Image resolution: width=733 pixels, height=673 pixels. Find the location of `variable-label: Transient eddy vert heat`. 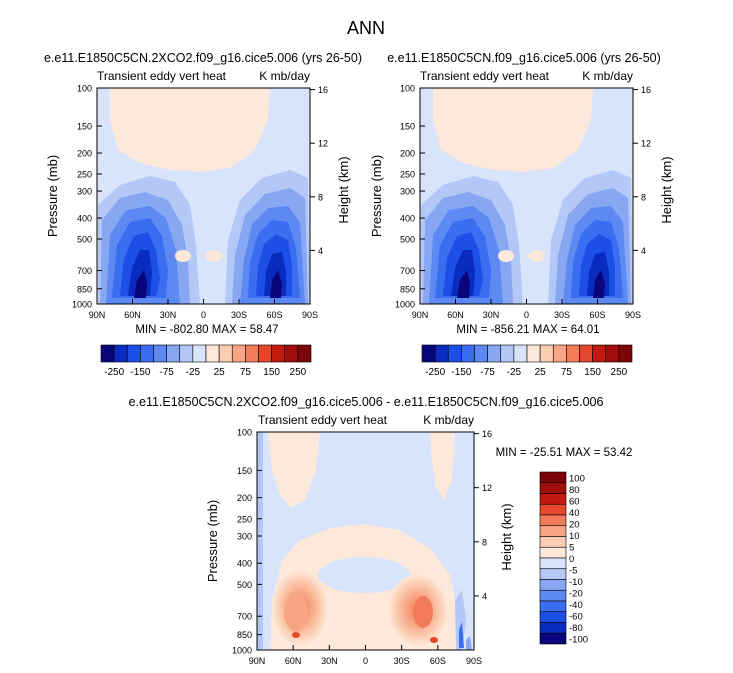

variable-label: Transient eddy vert heat is located at coordinates (162, 76).